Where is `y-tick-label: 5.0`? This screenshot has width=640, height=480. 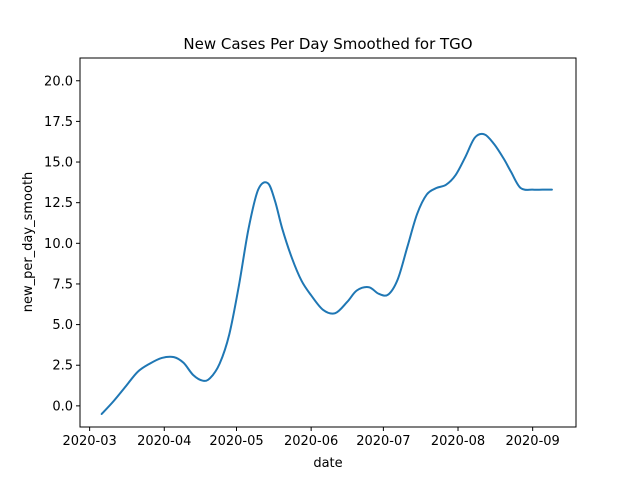 y-tick-label: 5.0 is located at coordinates (62, 325).